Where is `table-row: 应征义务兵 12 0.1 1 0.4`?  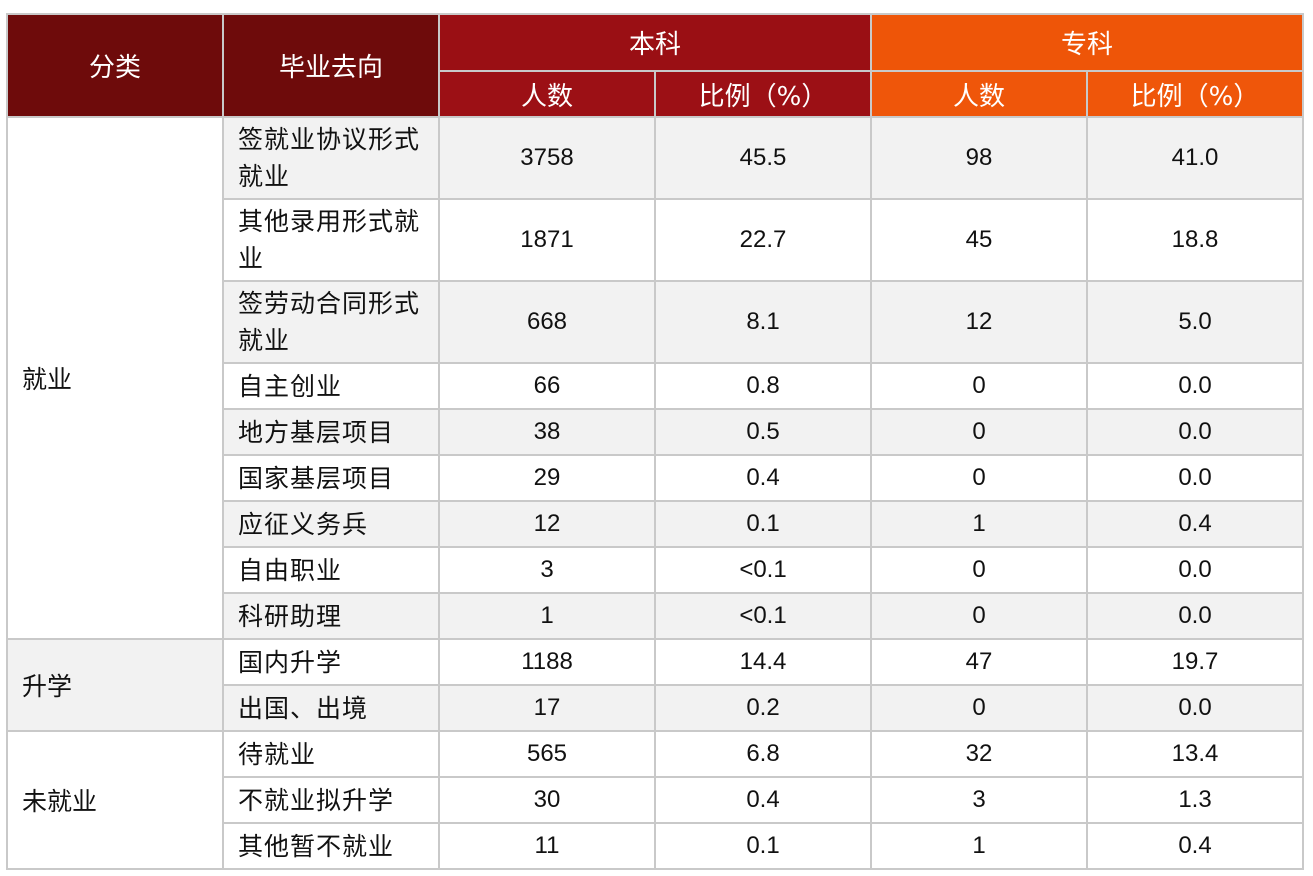
table-row: 应征义务兵 12 0.1 1 0.4 is located at coordinates (656, 524).